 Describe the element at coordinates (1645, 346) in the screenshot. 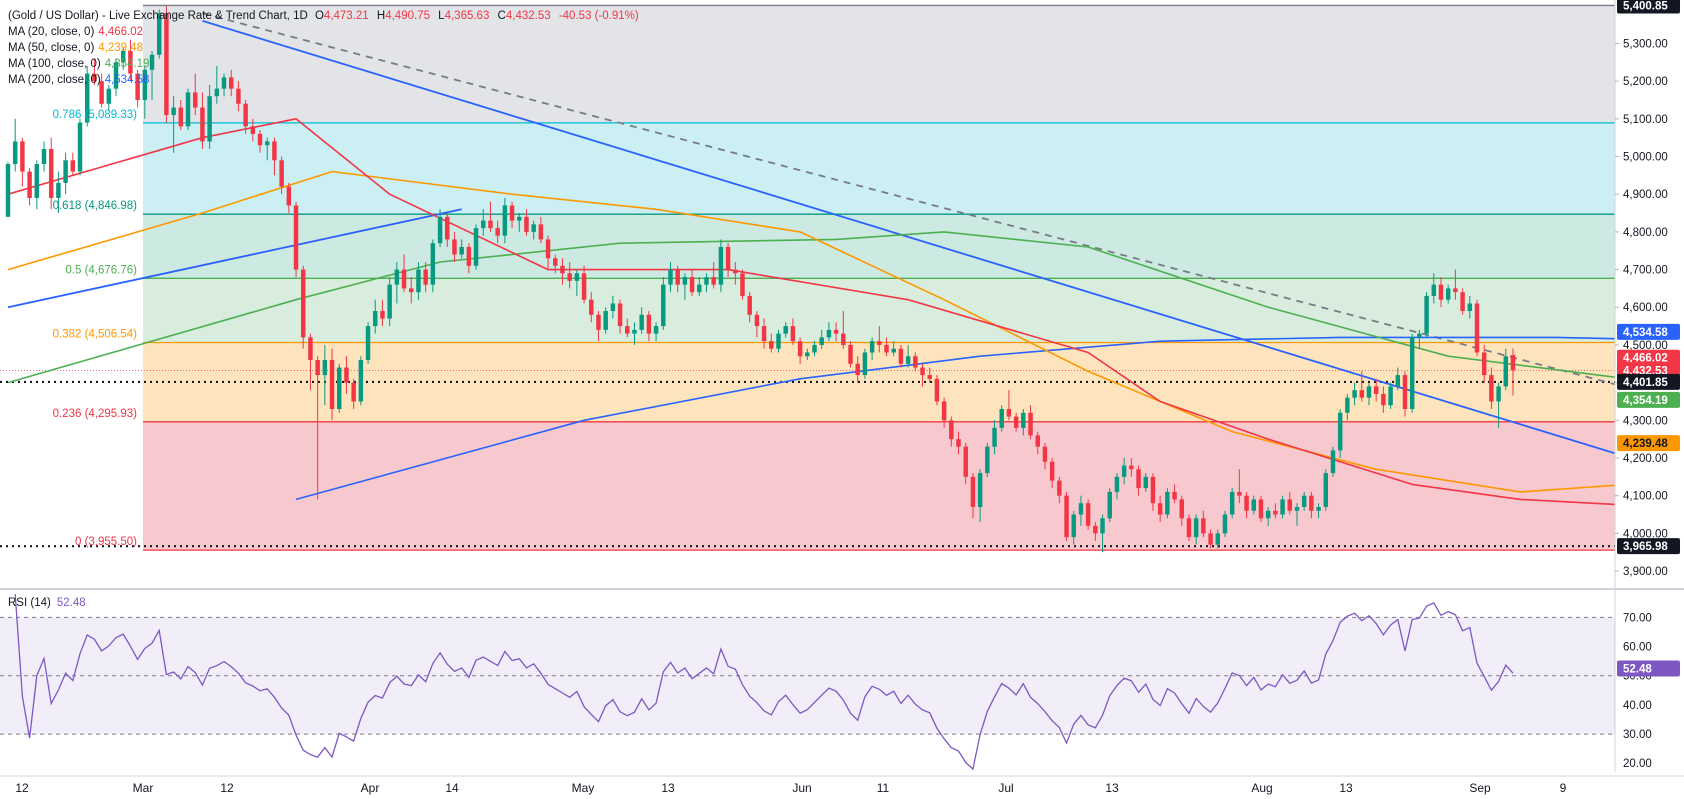

I see `price-tick-label: 4,500.00` at that location.